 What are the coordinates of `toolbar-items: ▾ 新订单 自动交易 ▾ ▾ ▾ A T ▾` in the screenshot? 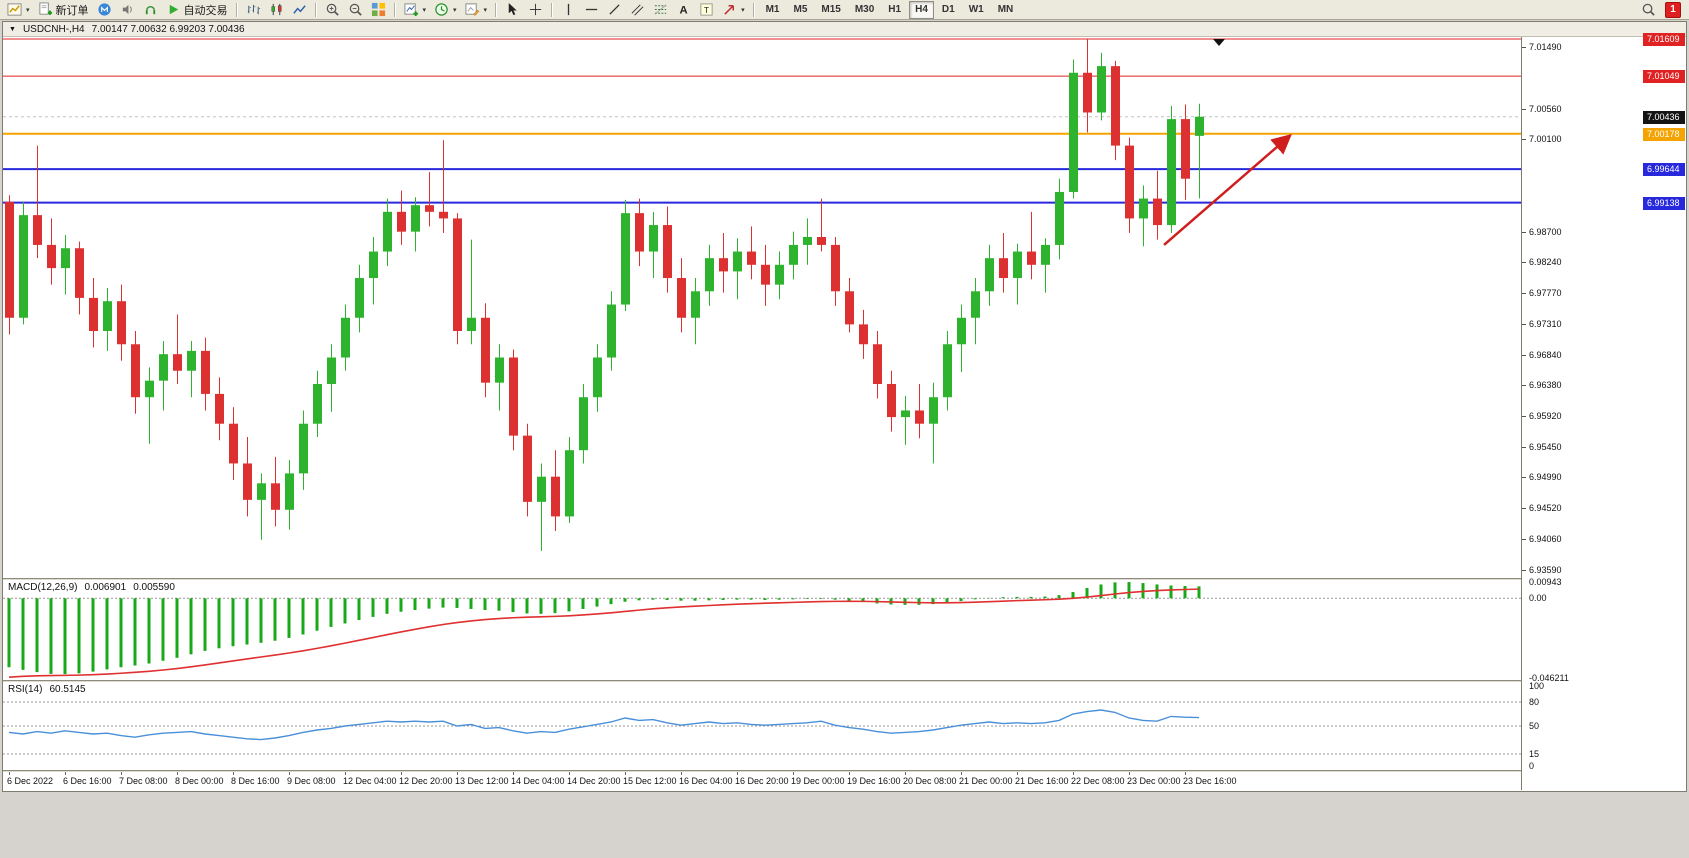 It's located at (381, 9).